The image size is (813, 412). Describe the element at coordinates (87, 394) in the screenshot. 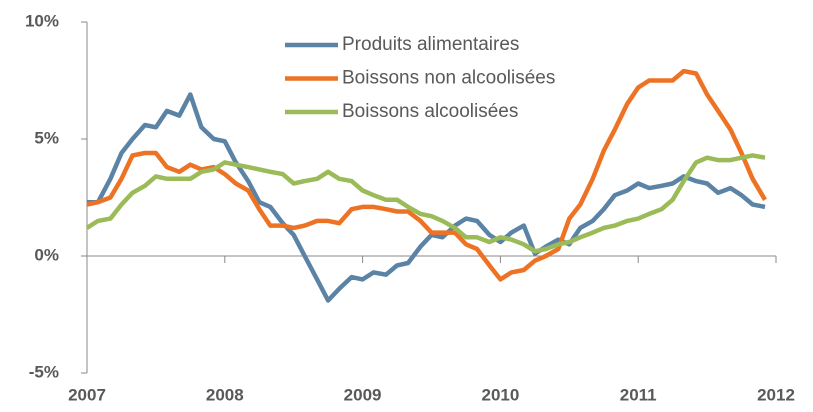

I see `x-tick-label: 2007` at that location.